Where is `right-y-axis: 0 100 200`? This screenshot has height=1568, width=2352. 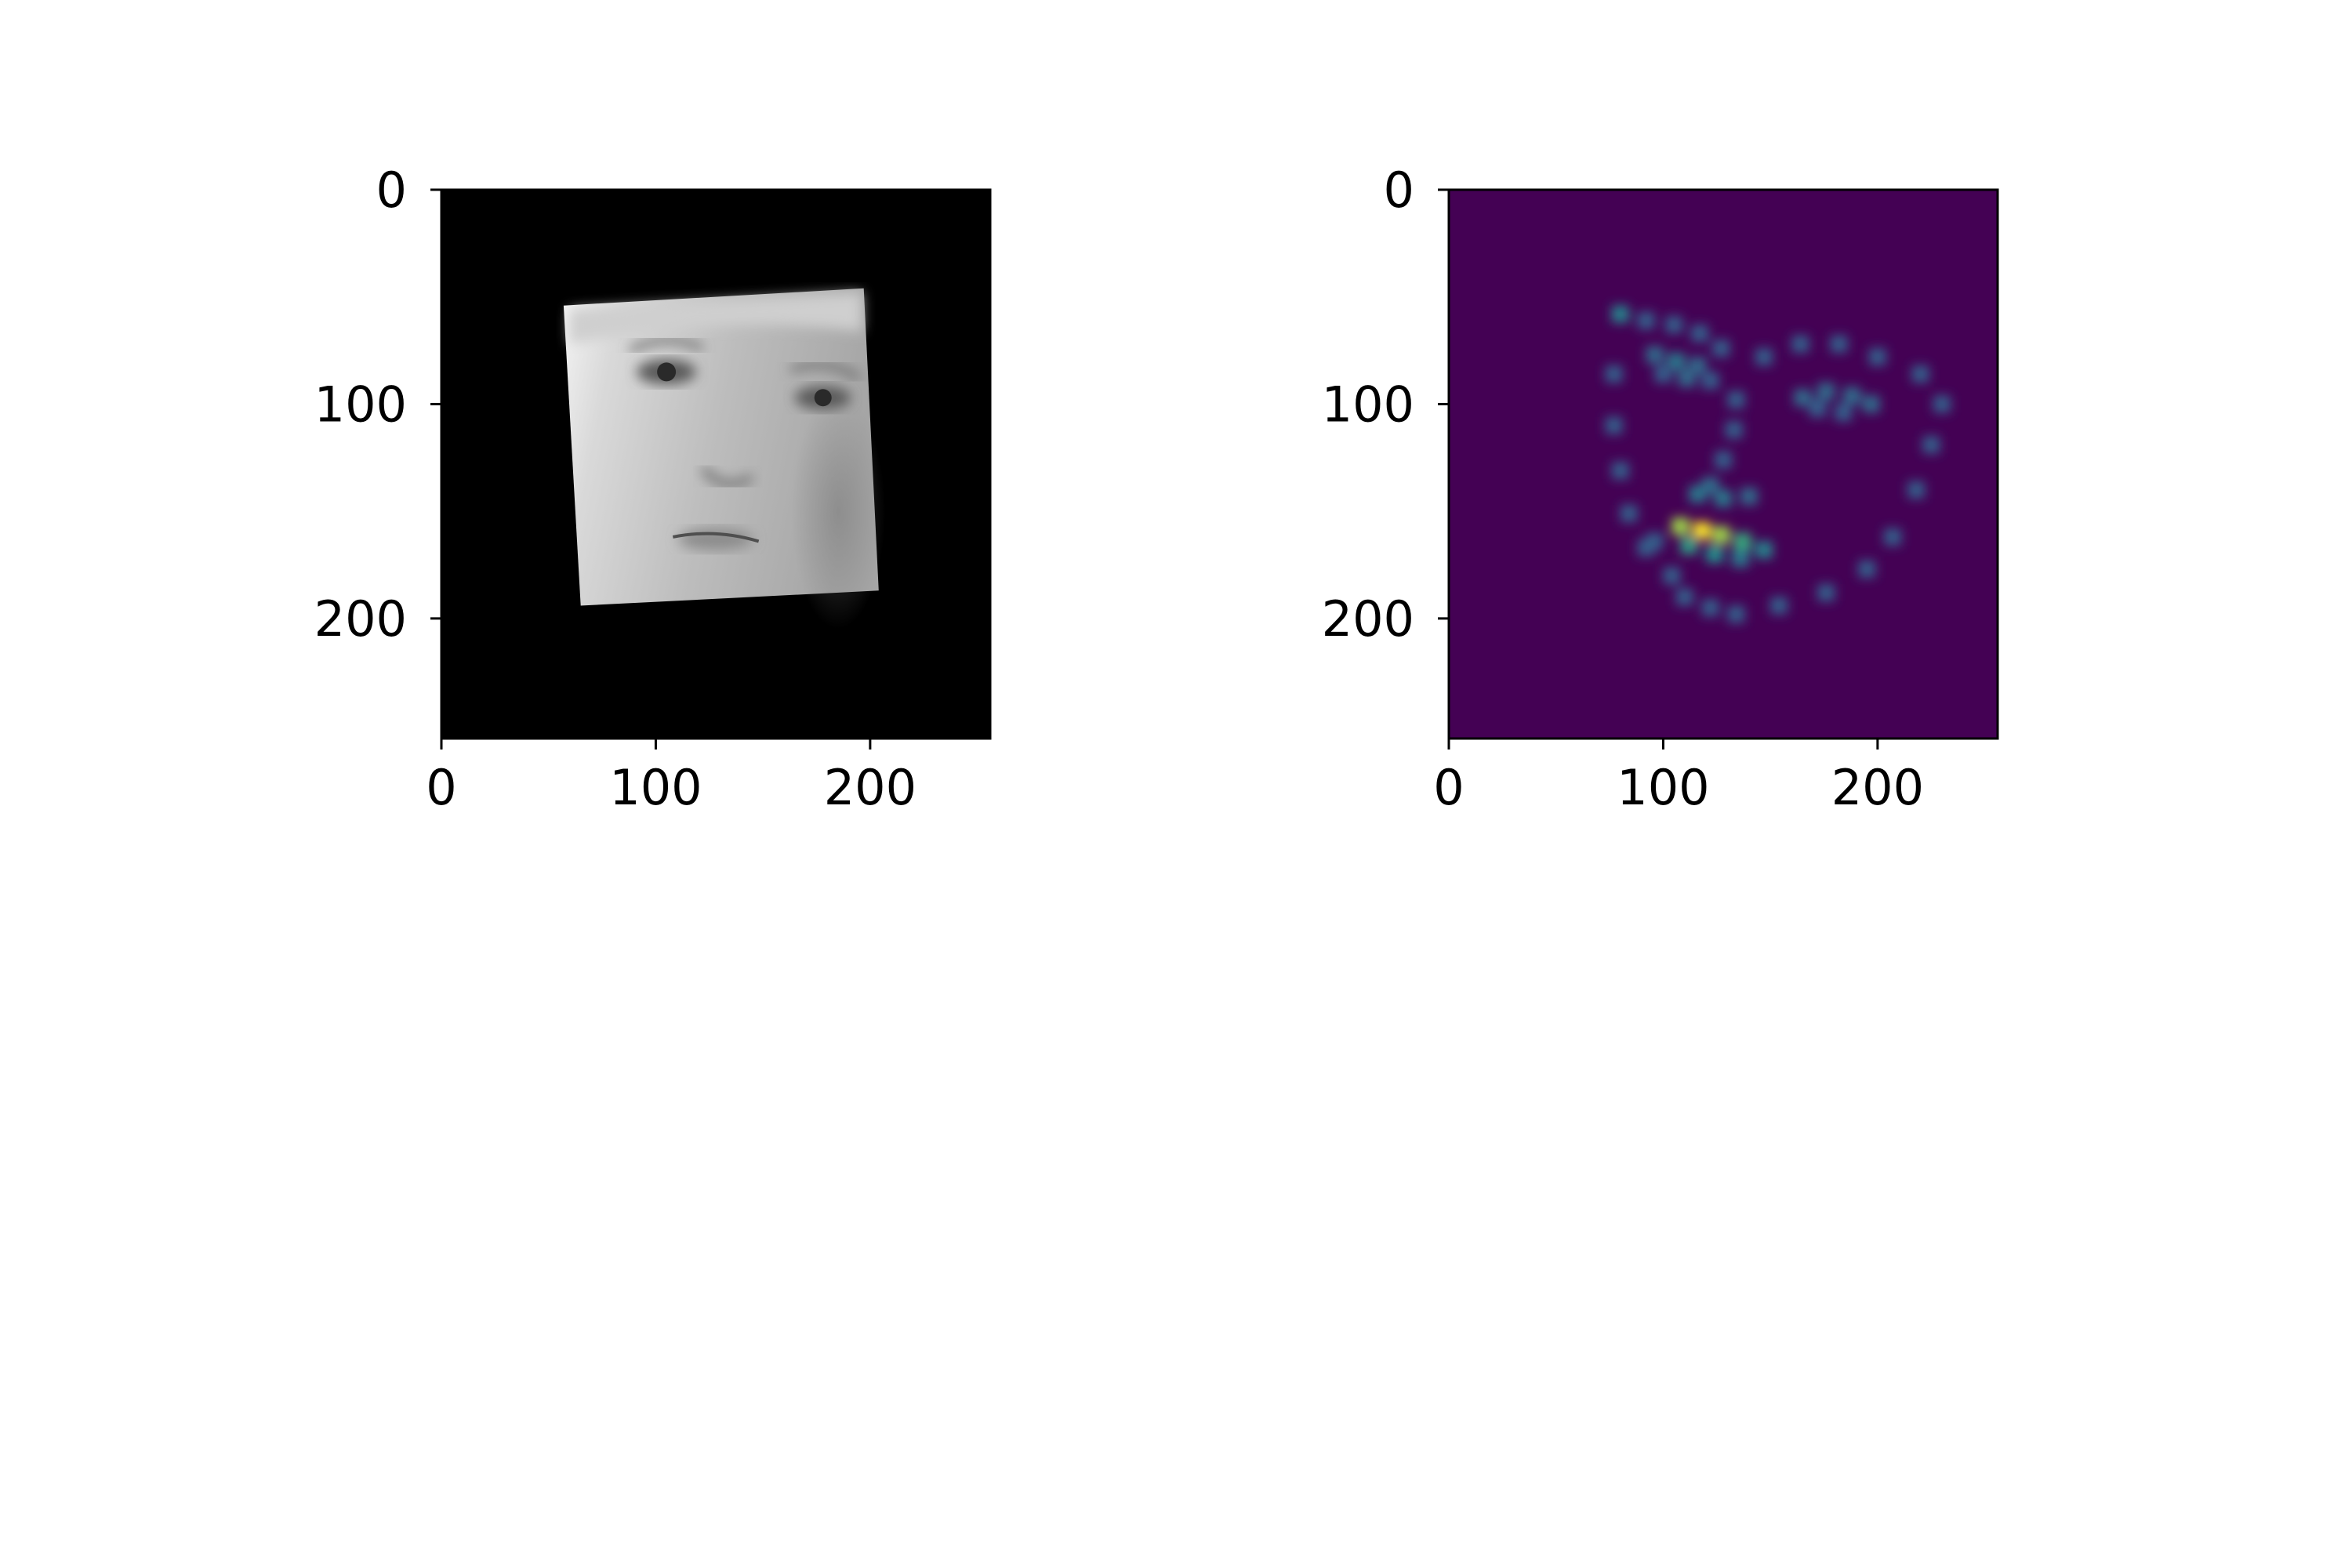
right-y-axis: 0 100 200 is located at coordinates (1385, 405).